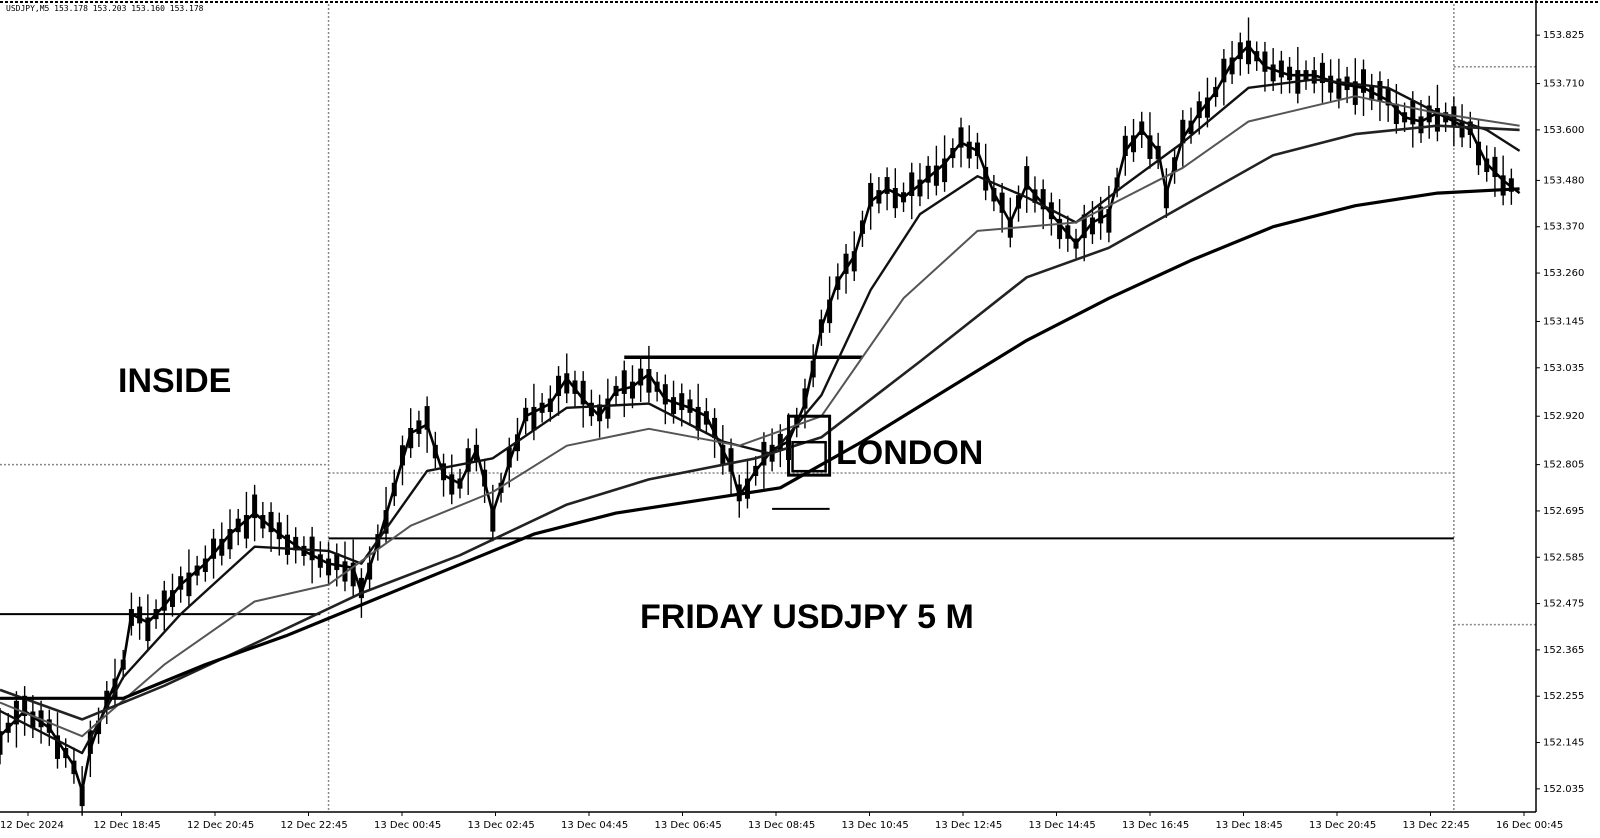 The image size is (1600, 838). I want to click on x-tick-label: 13 Dec 18:45, so click(1249, 825).